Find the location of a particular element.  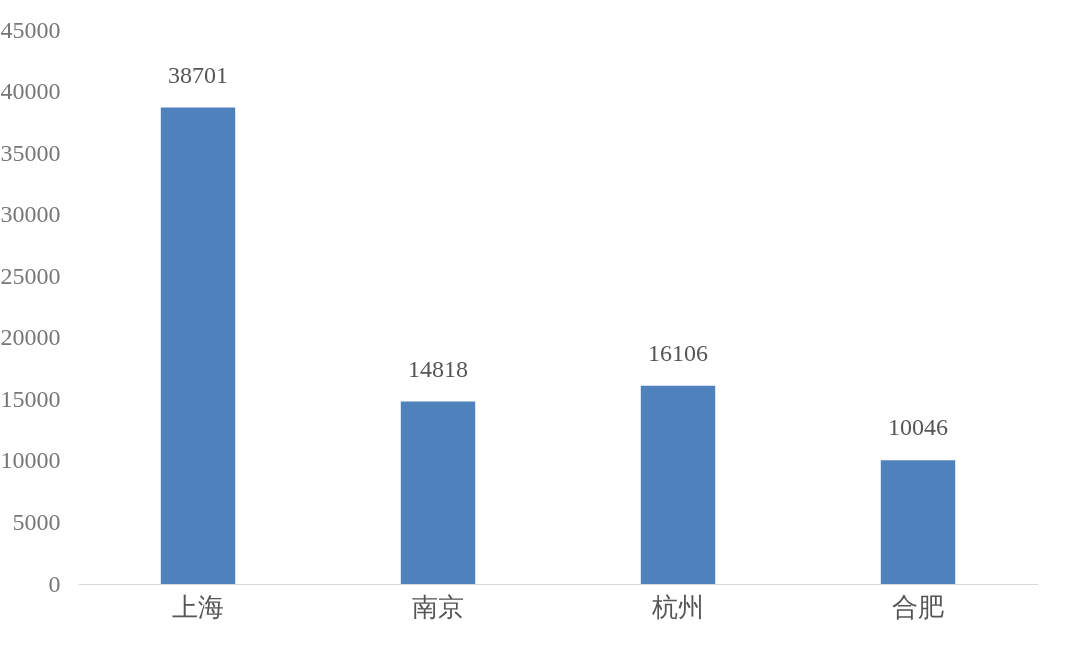

y-tick-label: 15000 is located at coordinates (30, 398).